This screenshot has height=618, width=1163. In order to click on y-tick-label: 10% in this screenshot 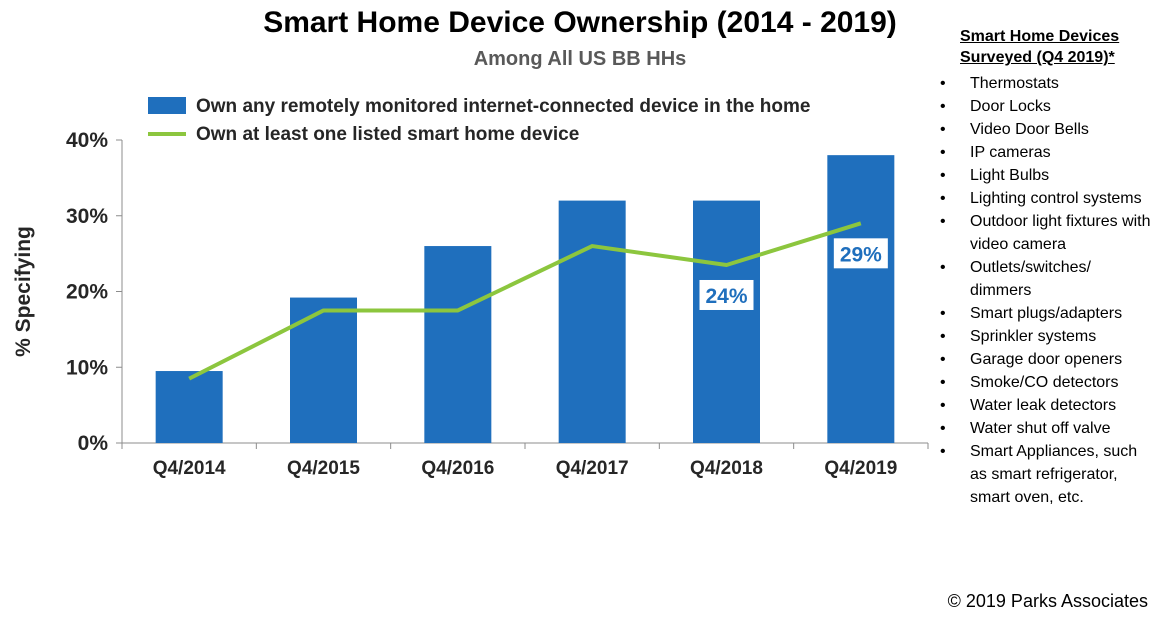, I will do `click(87, 367)`.